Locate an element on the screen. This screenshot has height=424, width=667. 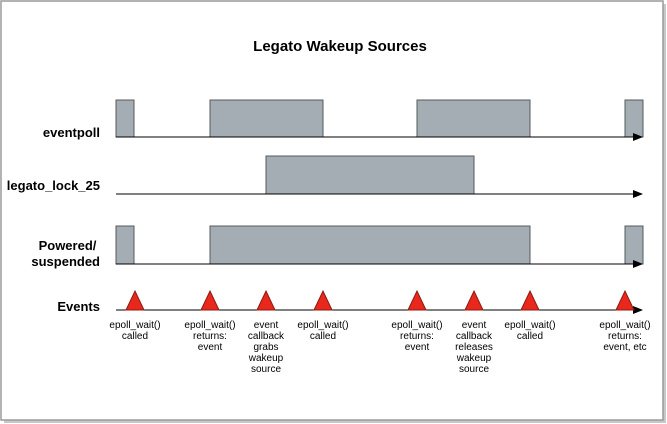
row-label-powered-suspended: Powered/ suspended is located at coordinates (65, 253).